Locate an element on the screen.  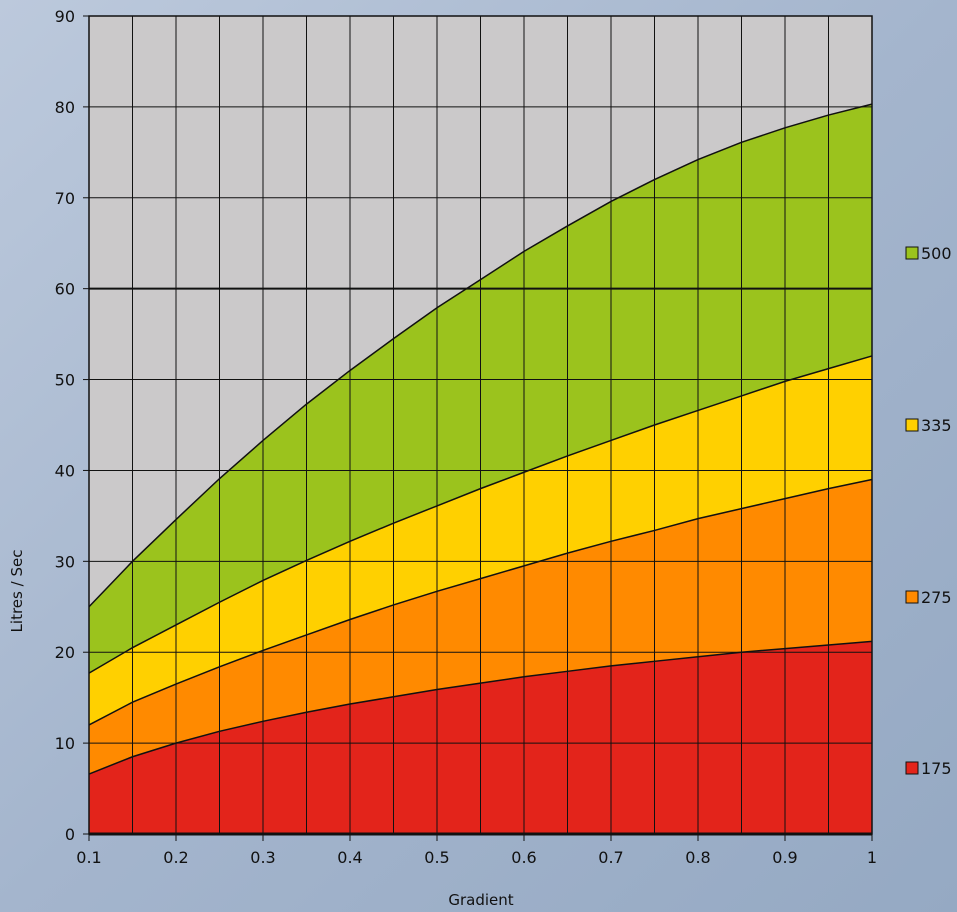
x-tick-label: 0.8 is located at coordinates (697, 857).